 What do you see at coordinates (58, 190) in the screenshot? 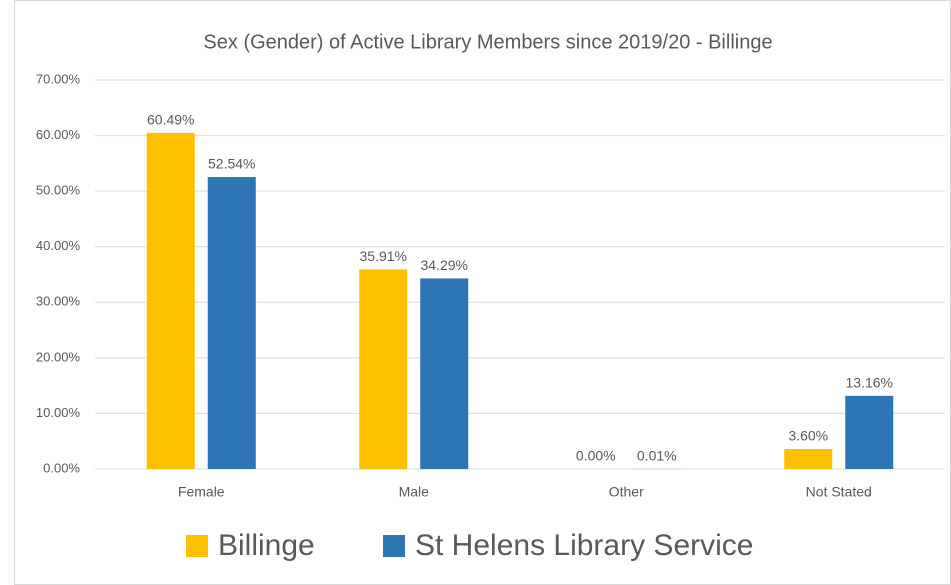
I see `y-tick-label: 50.00%` at bounding box center [58, 190].